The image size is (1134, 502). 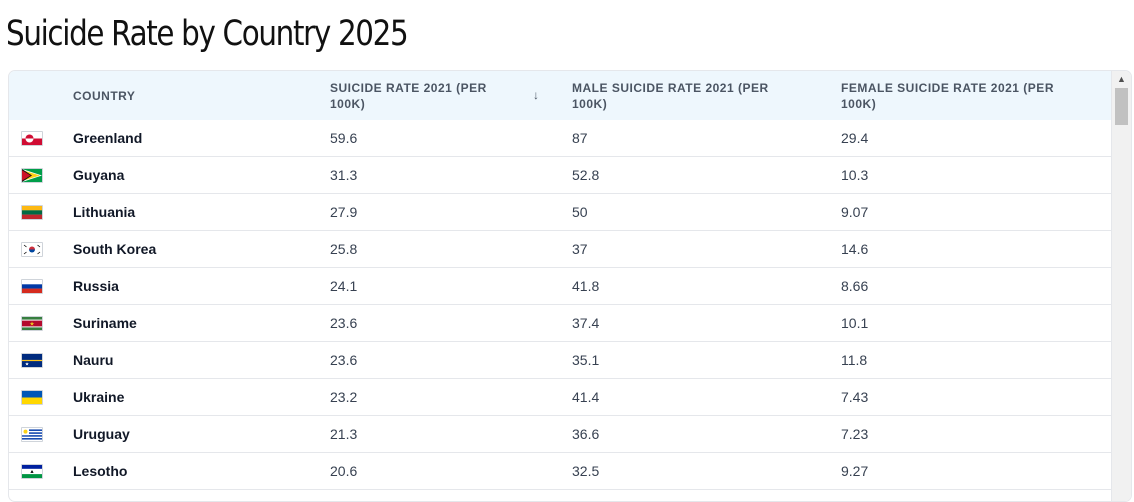 What do you see at coordinates (580, 212) in the screenshot?
I see `male-rate-cell: 50` at bounding box center [580, 212].